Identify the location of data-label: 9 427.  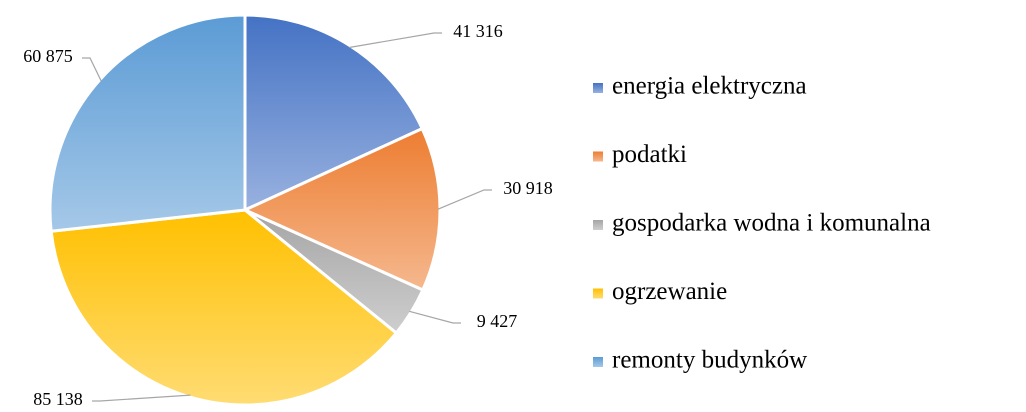
(497, 321).